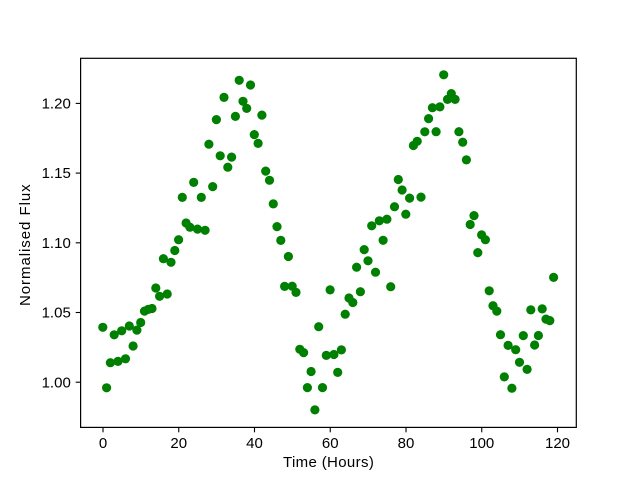 Image resolution: width=640 pixels, height=480 pixels. I want to click on svg-text: 1.10, so click(56, 243).